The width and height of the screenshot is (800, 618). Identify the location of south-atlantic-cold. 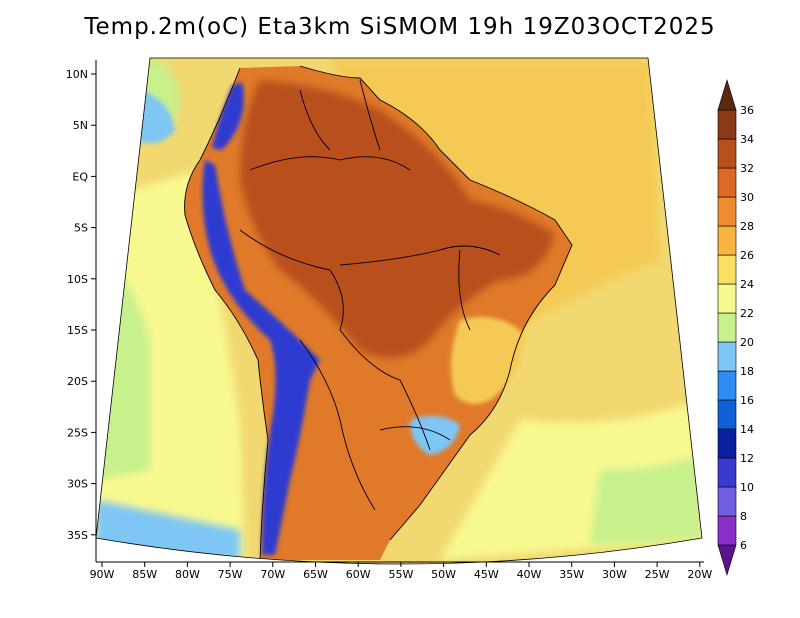
(646, 500).